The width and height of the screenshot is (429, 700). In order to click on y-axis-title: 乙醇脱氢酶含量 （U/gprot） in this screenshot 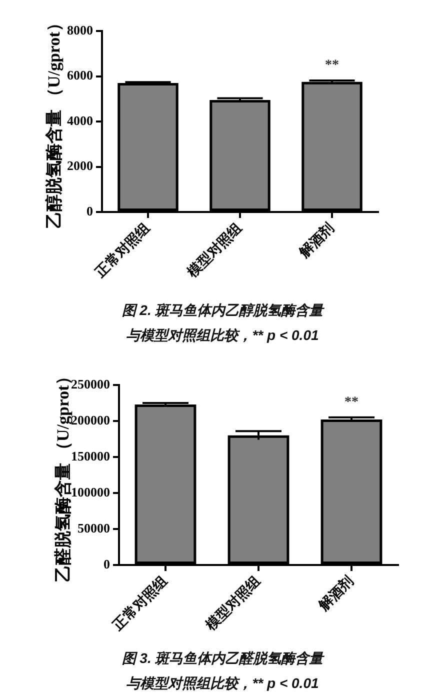, I will do `click(54, 121)`.